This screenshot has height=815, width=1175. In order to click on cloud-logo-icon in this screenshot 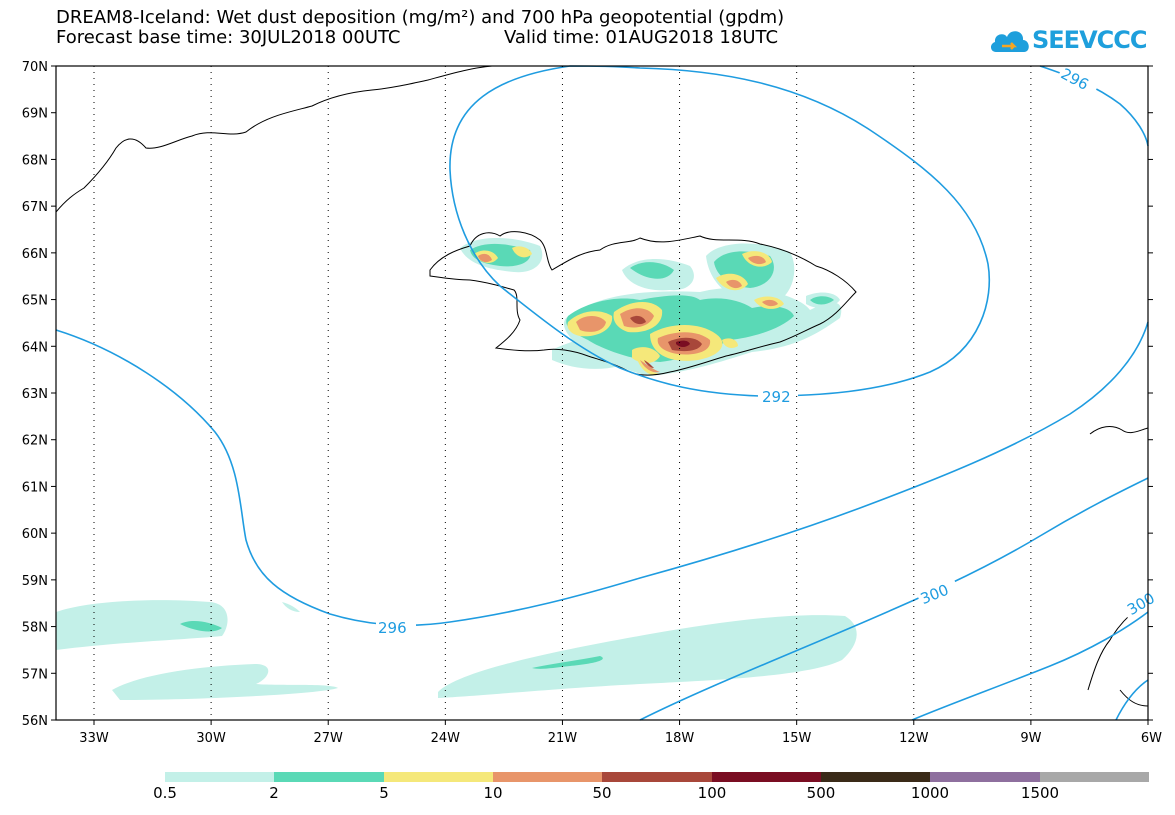, I will do `click(1009, 41)`.